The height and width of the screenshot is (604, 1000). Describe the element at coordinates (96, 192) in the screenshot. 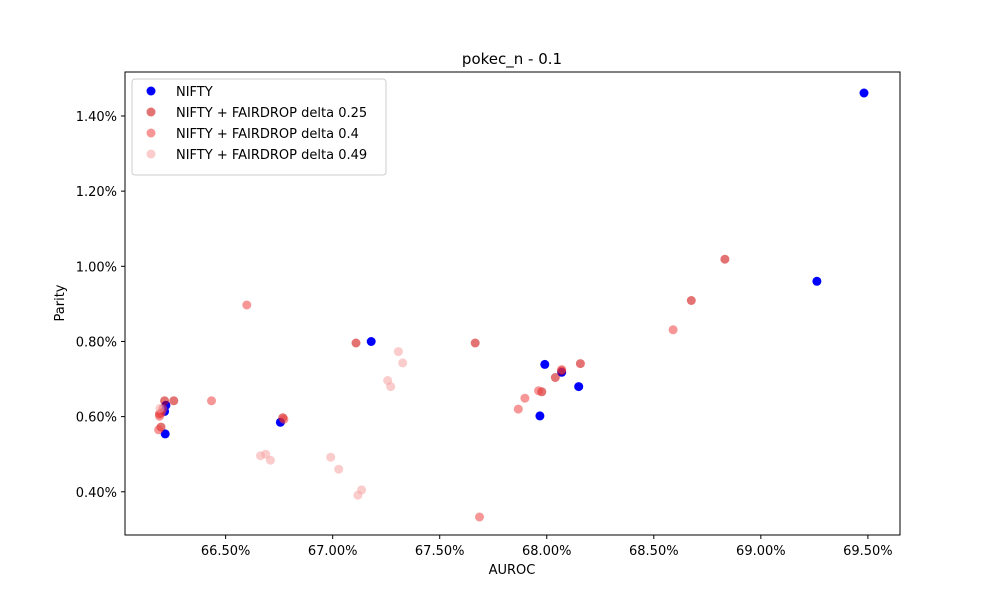

I see `y-tick-label: 1.20%` at that location.